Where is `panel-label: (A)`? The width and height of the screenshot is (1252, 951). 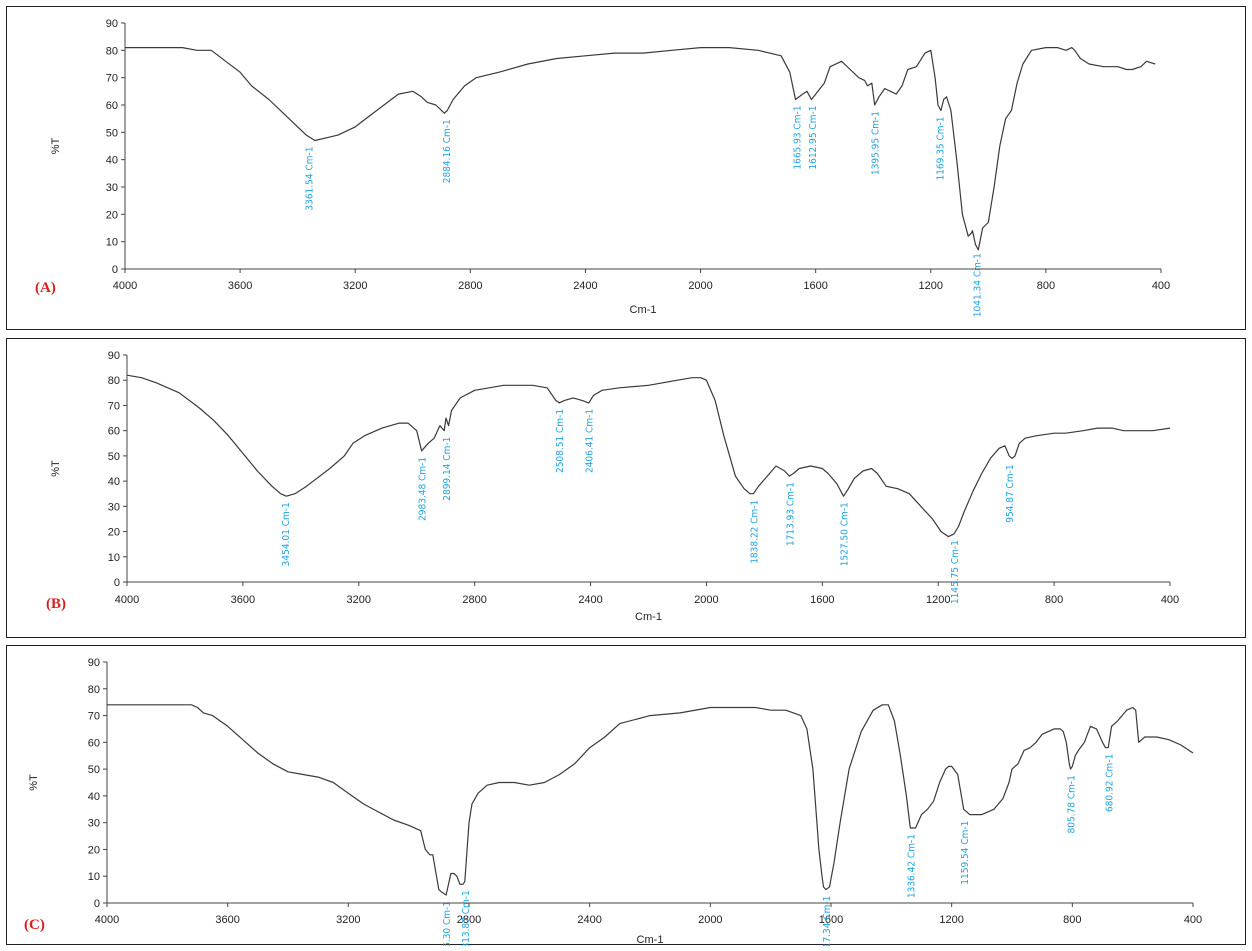 panel-label: (A) is located at coordinates (45, 288).